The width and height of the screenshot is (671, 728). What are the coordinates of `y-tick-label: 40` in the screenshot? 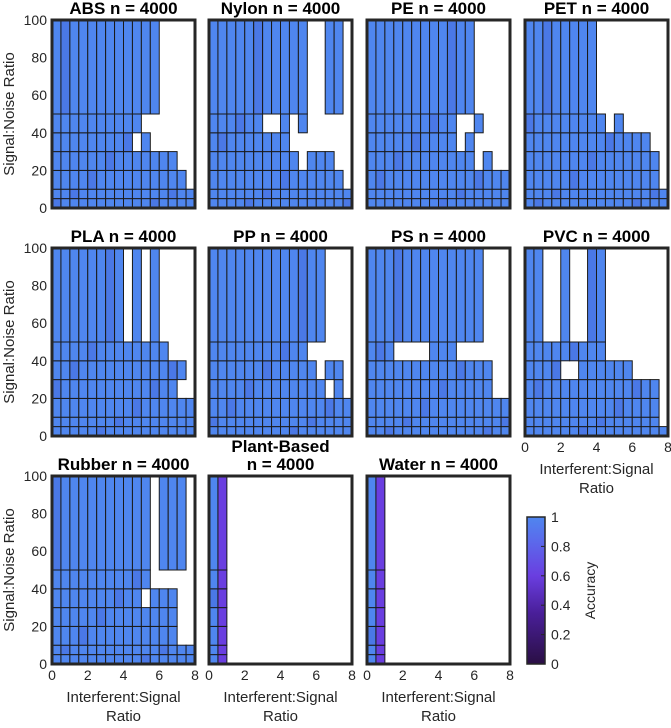 It's located at (39, 589).